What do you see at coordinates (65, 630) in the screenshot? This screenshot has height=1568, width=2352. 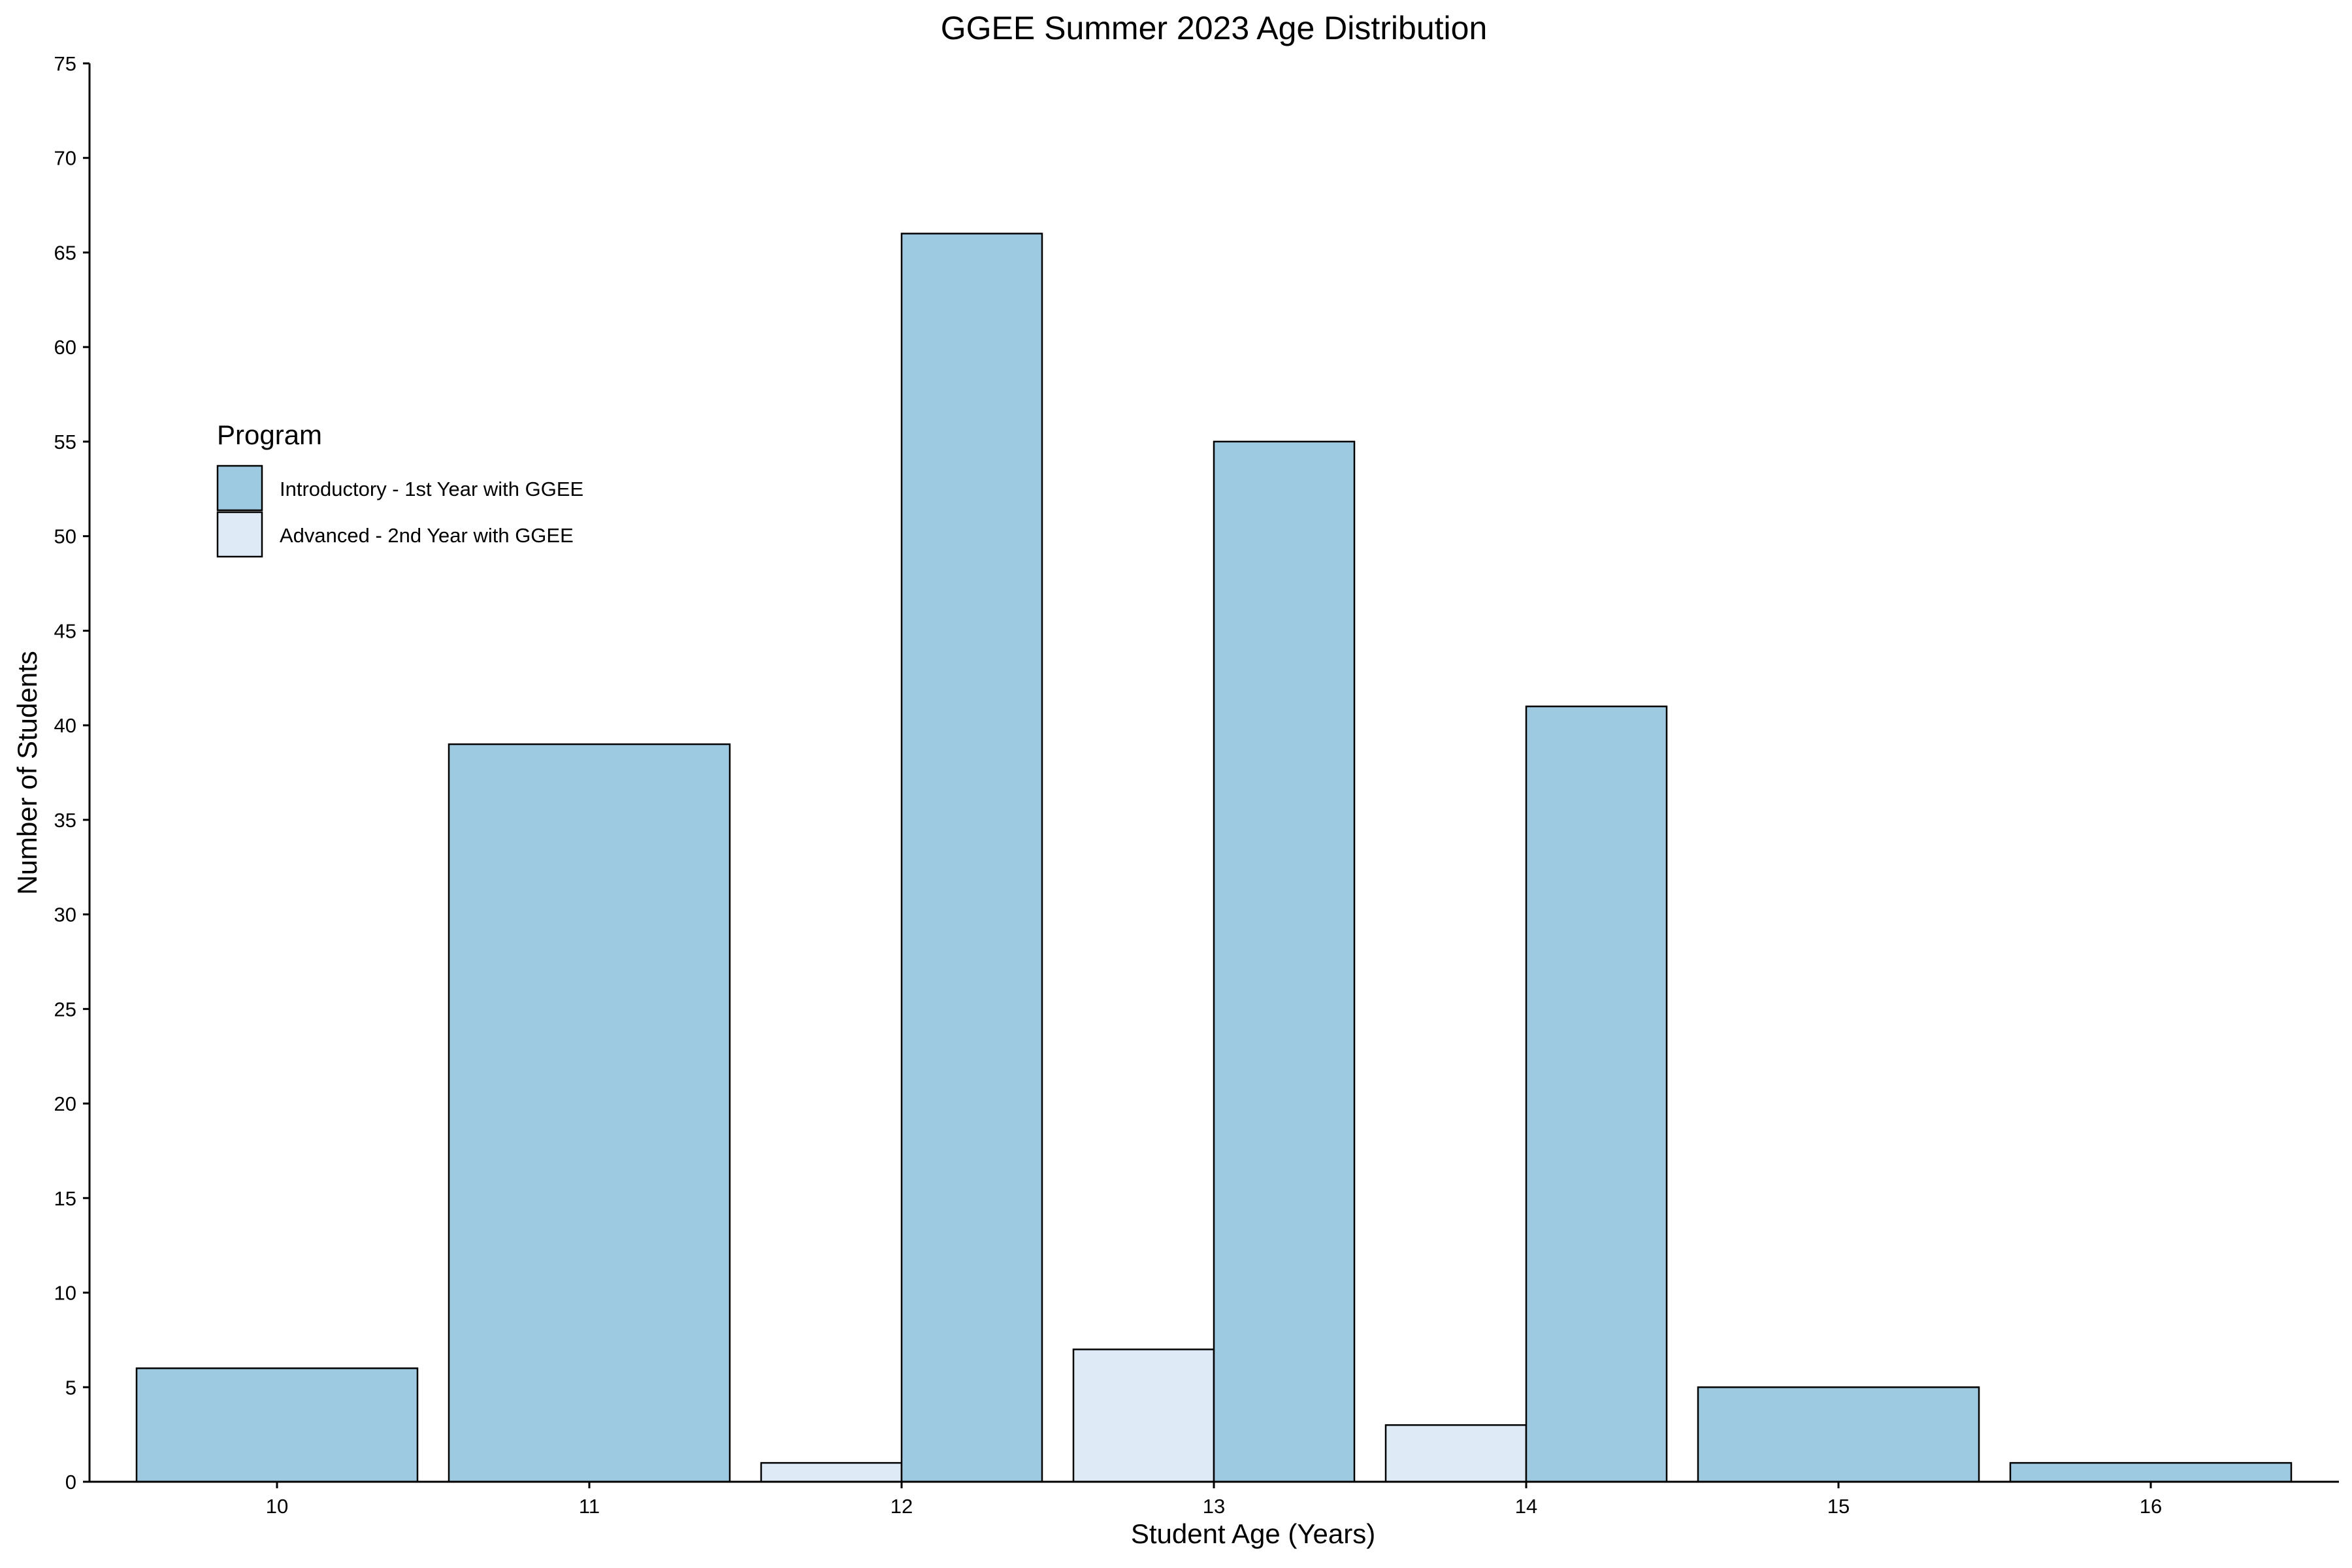 I see `y-tick-label-45: 45` at bounding box center [65, 630].